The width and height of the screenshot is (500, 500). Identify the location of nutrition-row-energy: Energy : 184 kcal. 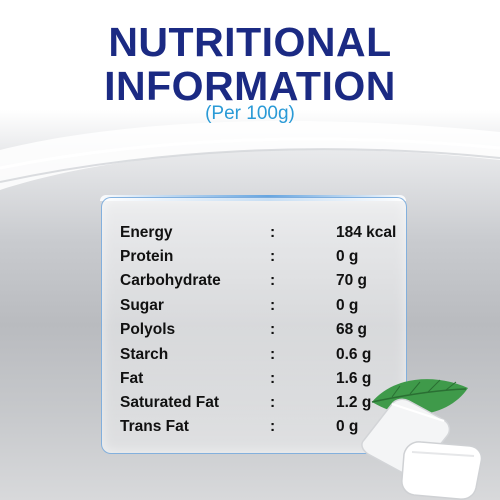
(254, 236).